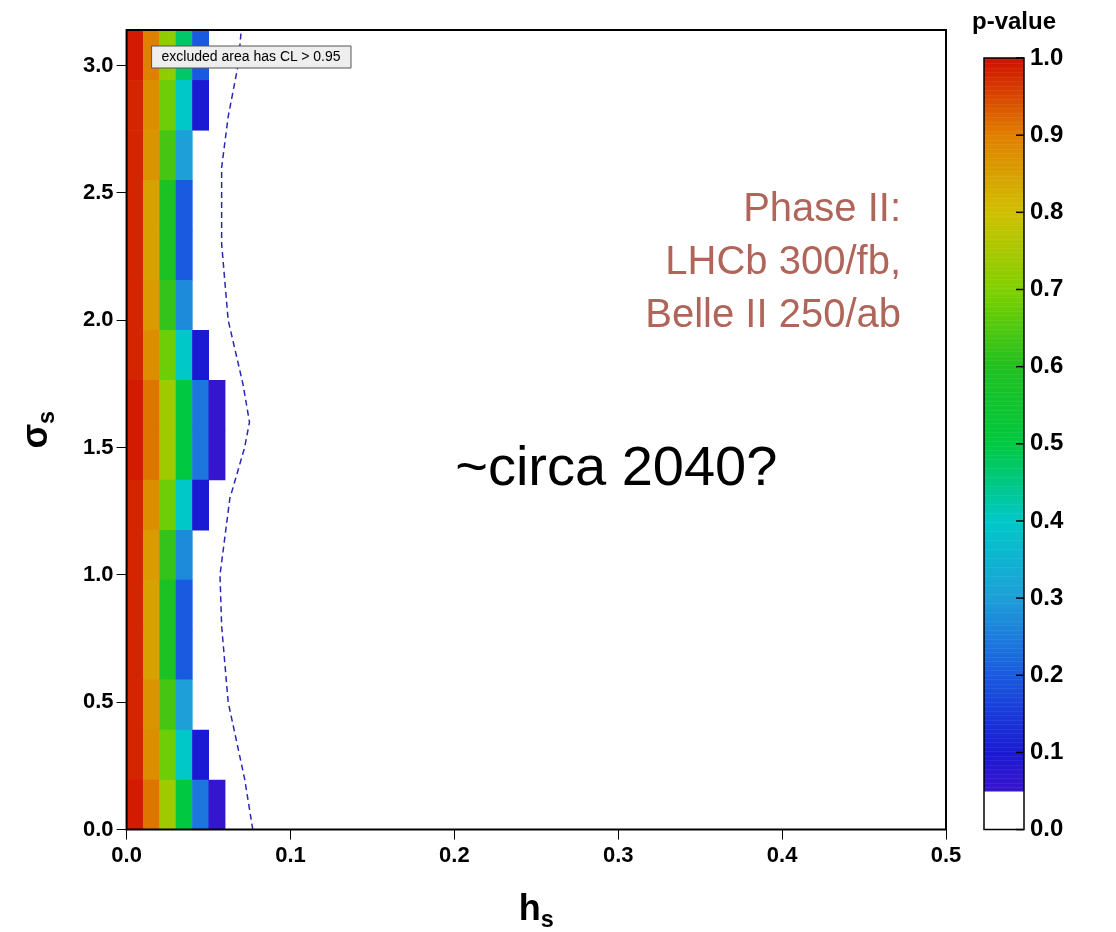 This screenshot has height=932, width=1116. What do you see at coordinates (616, 466) in the screenshot?
I see `annotation: ~circa 2040?` at bounding box center [616, 466].